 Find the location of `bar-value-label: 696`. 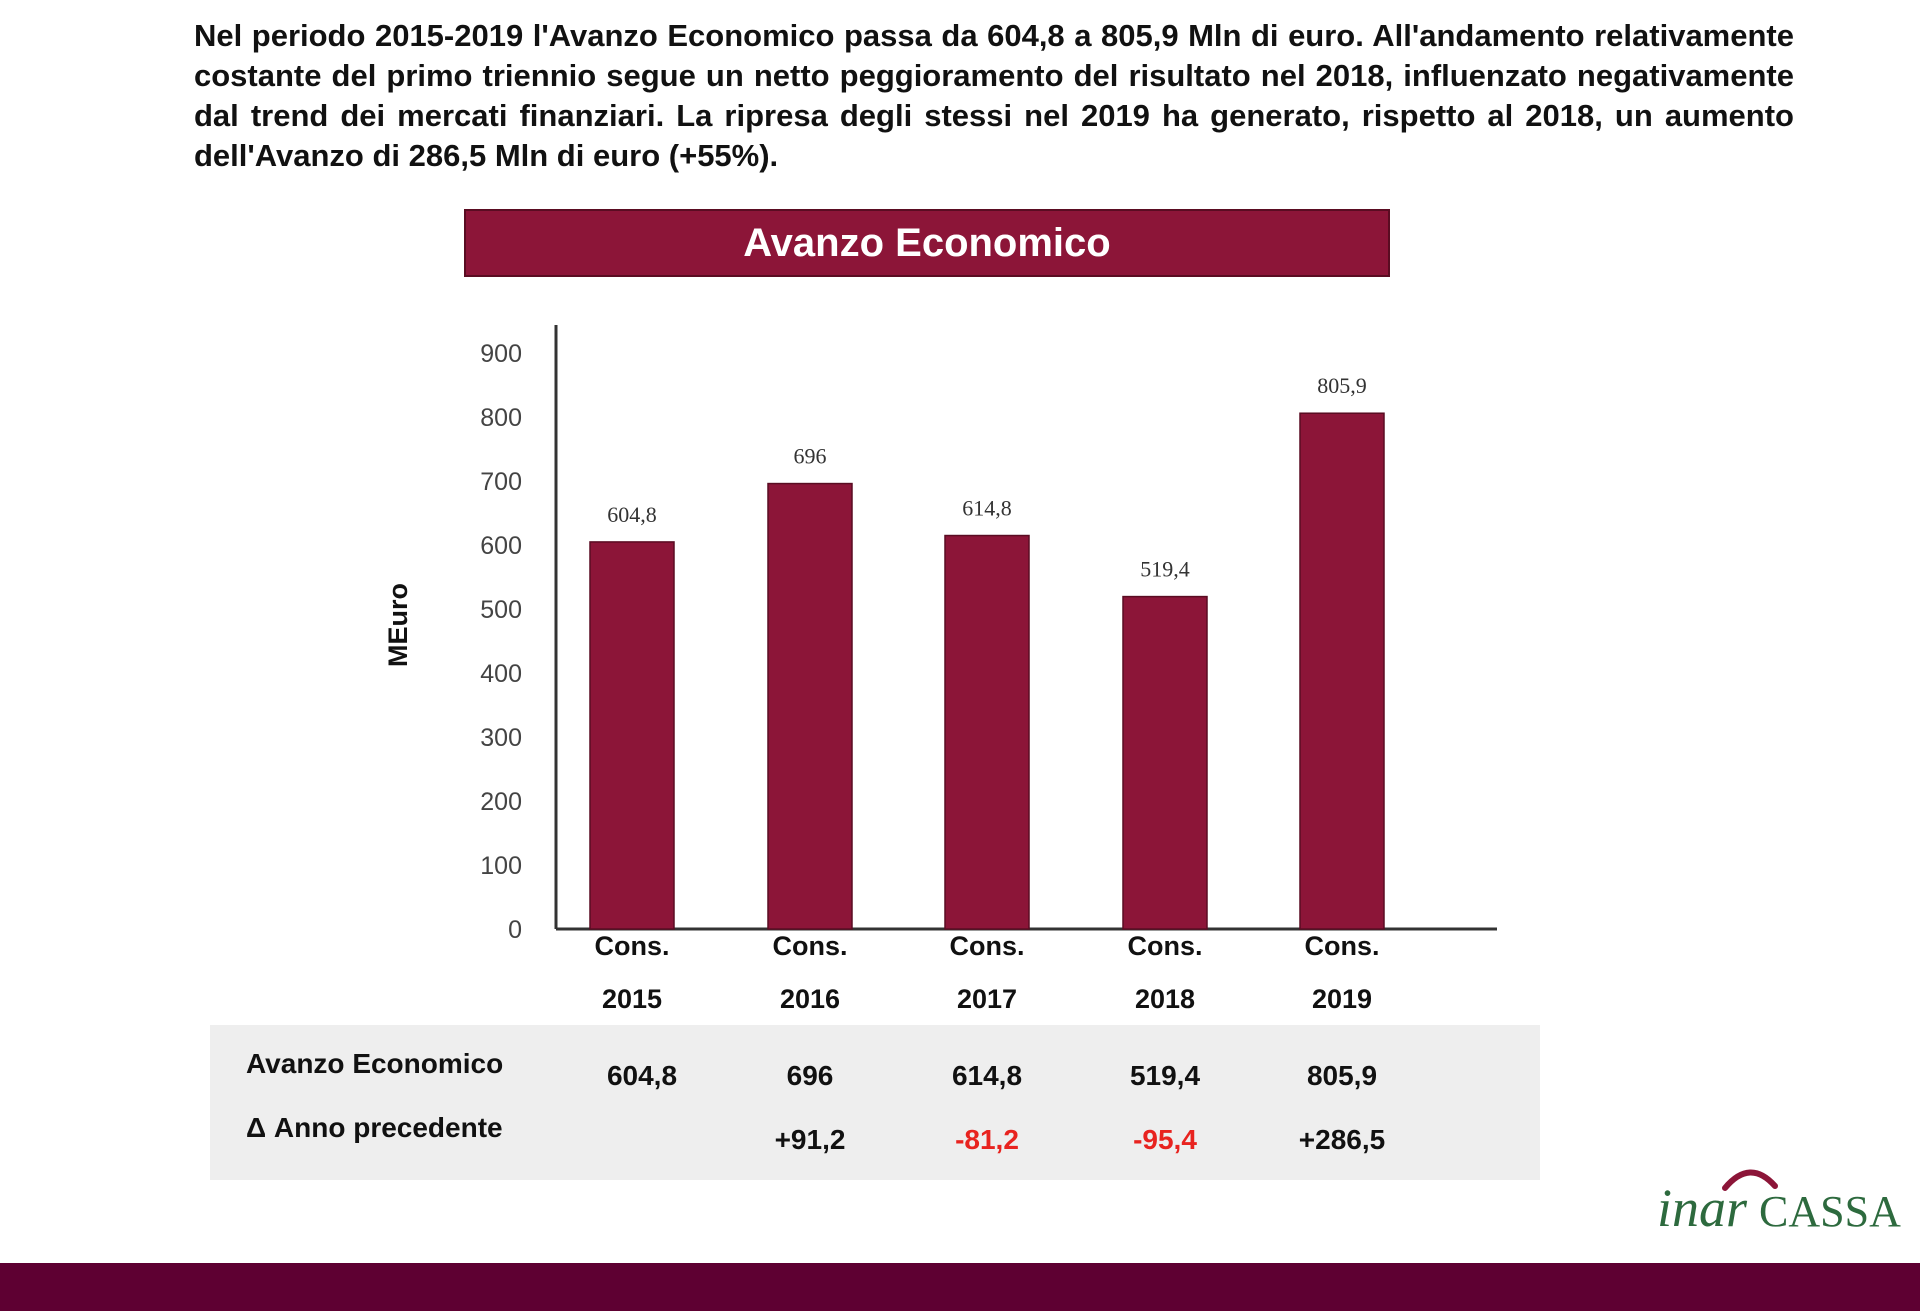

bar-value-label: 696 is located at coordinates (810, 456).